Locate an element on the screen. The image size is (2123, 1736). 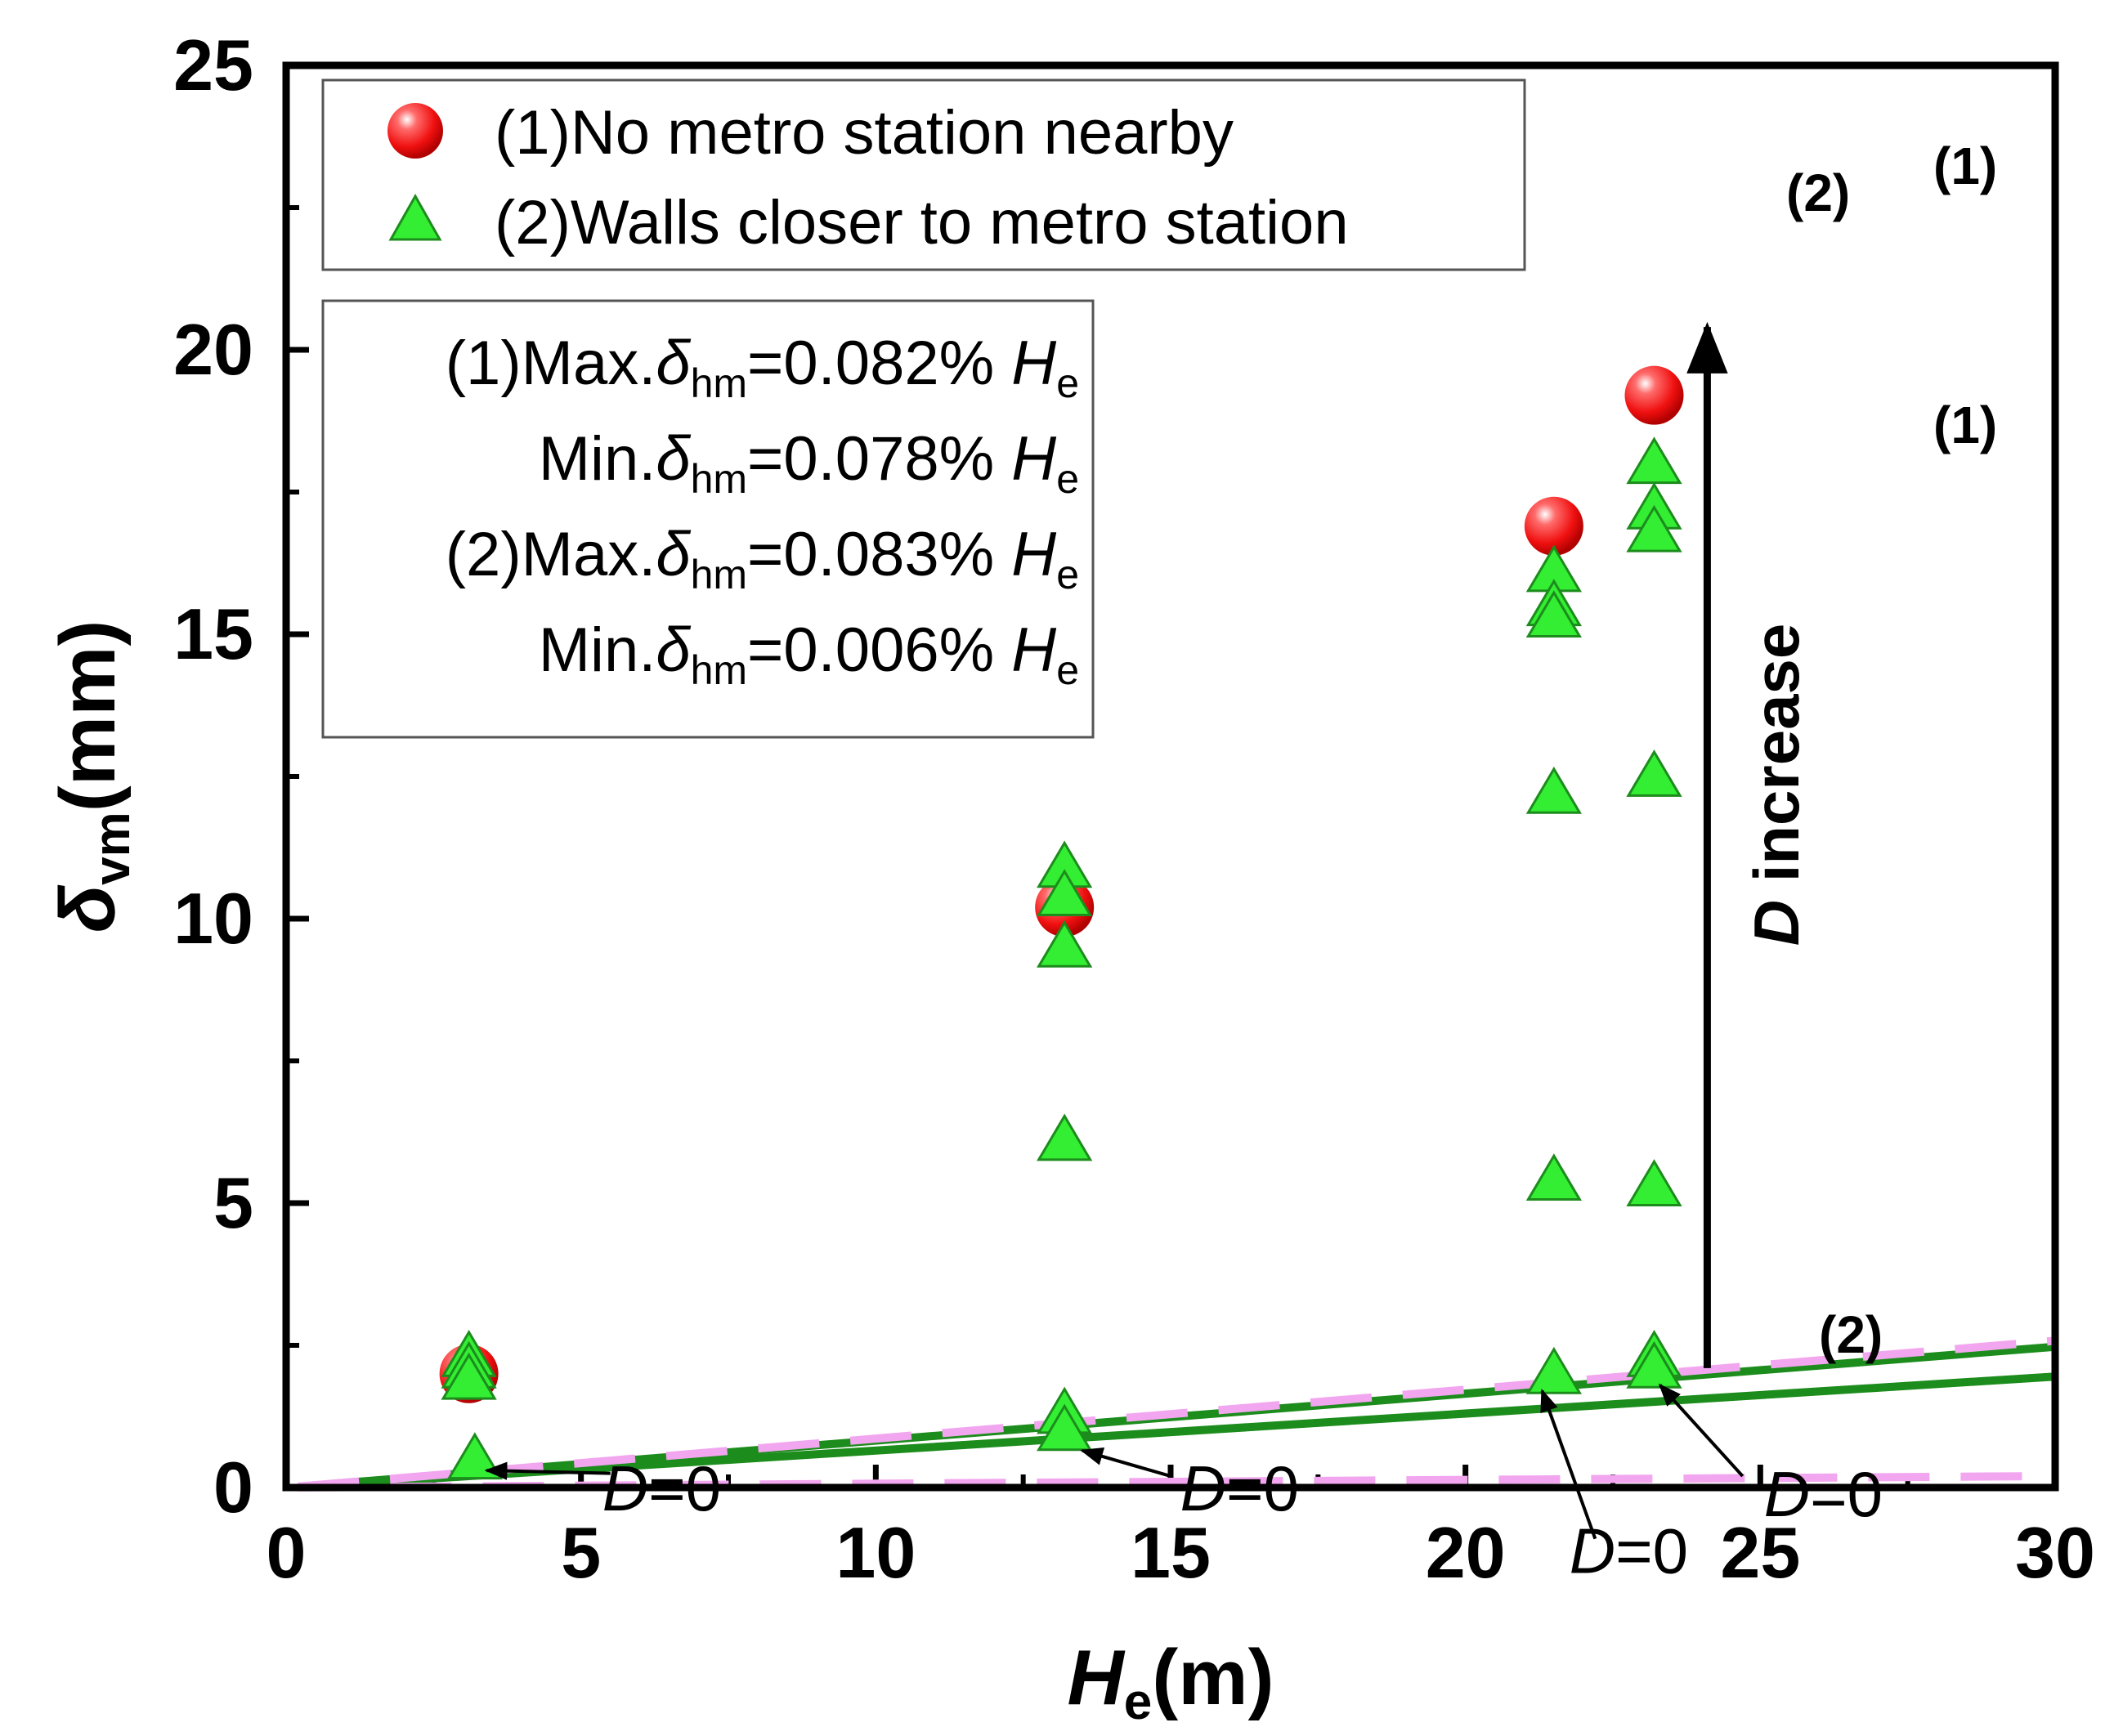
stats-row-3: (2)Max.δhm=0.083% He is located at coordinates (763, 558).